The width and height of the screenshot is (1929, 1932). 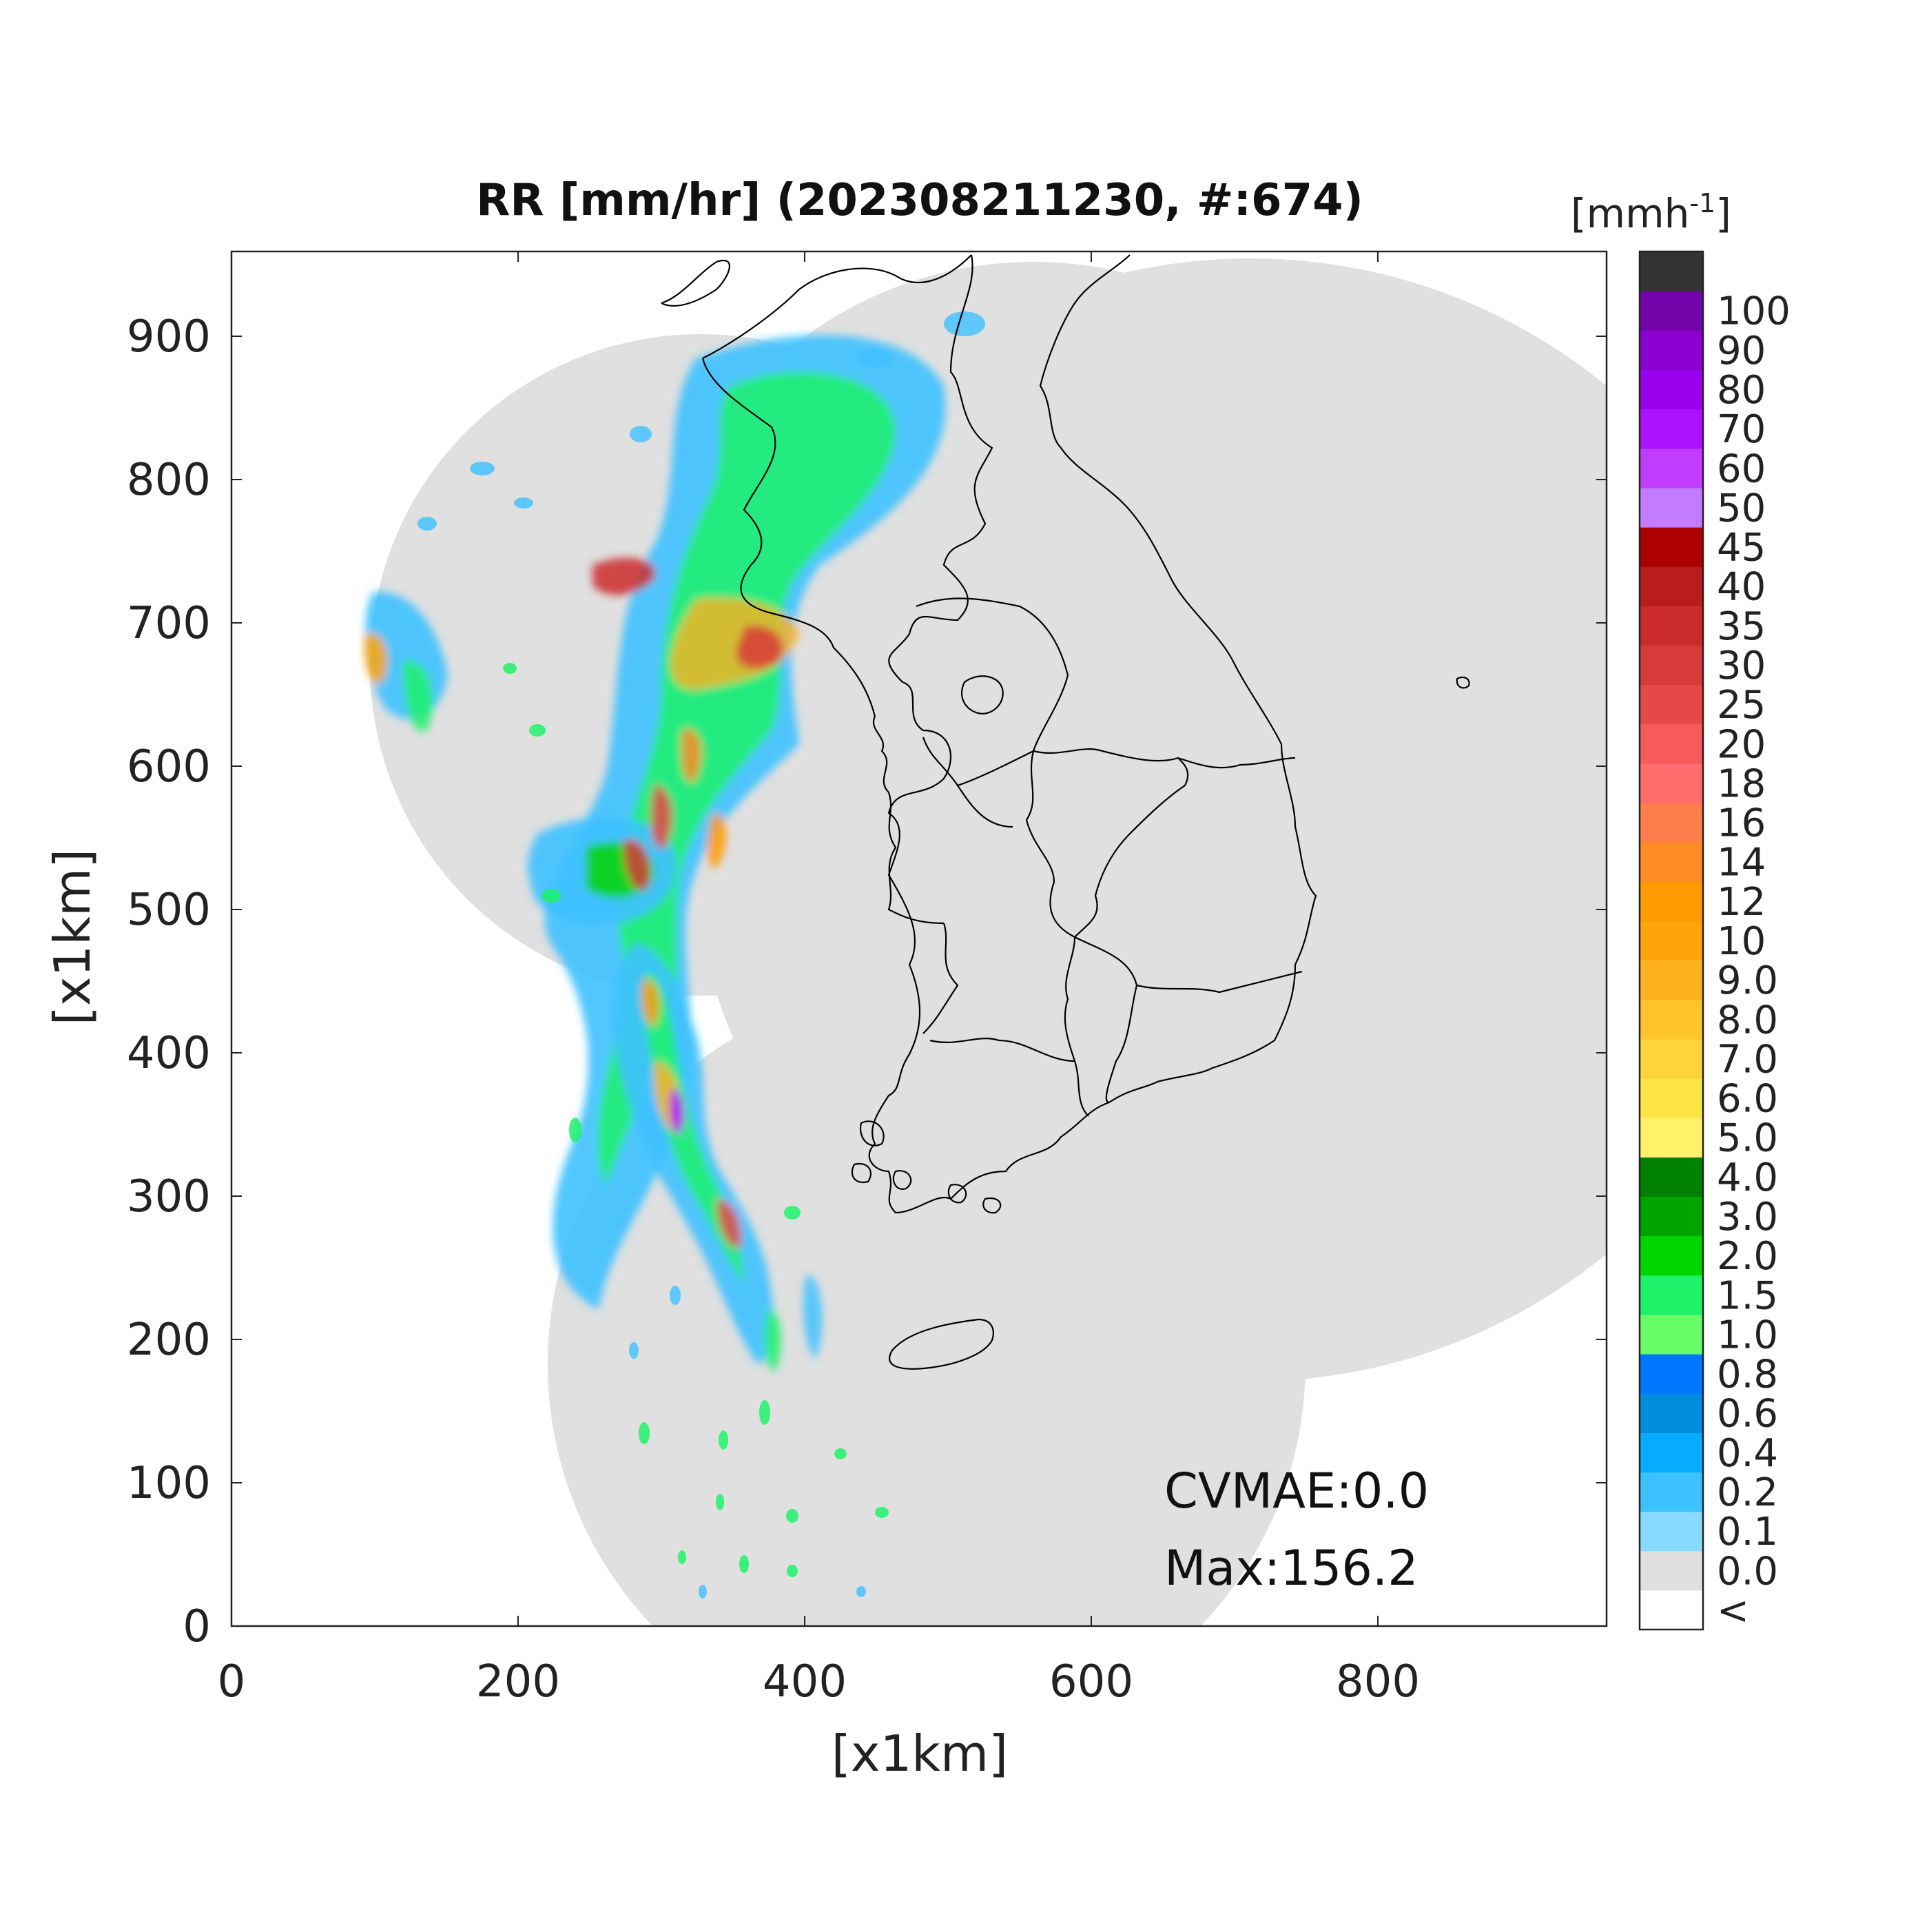 I want to click on scattered-cells, so click(x=696, y=1120).